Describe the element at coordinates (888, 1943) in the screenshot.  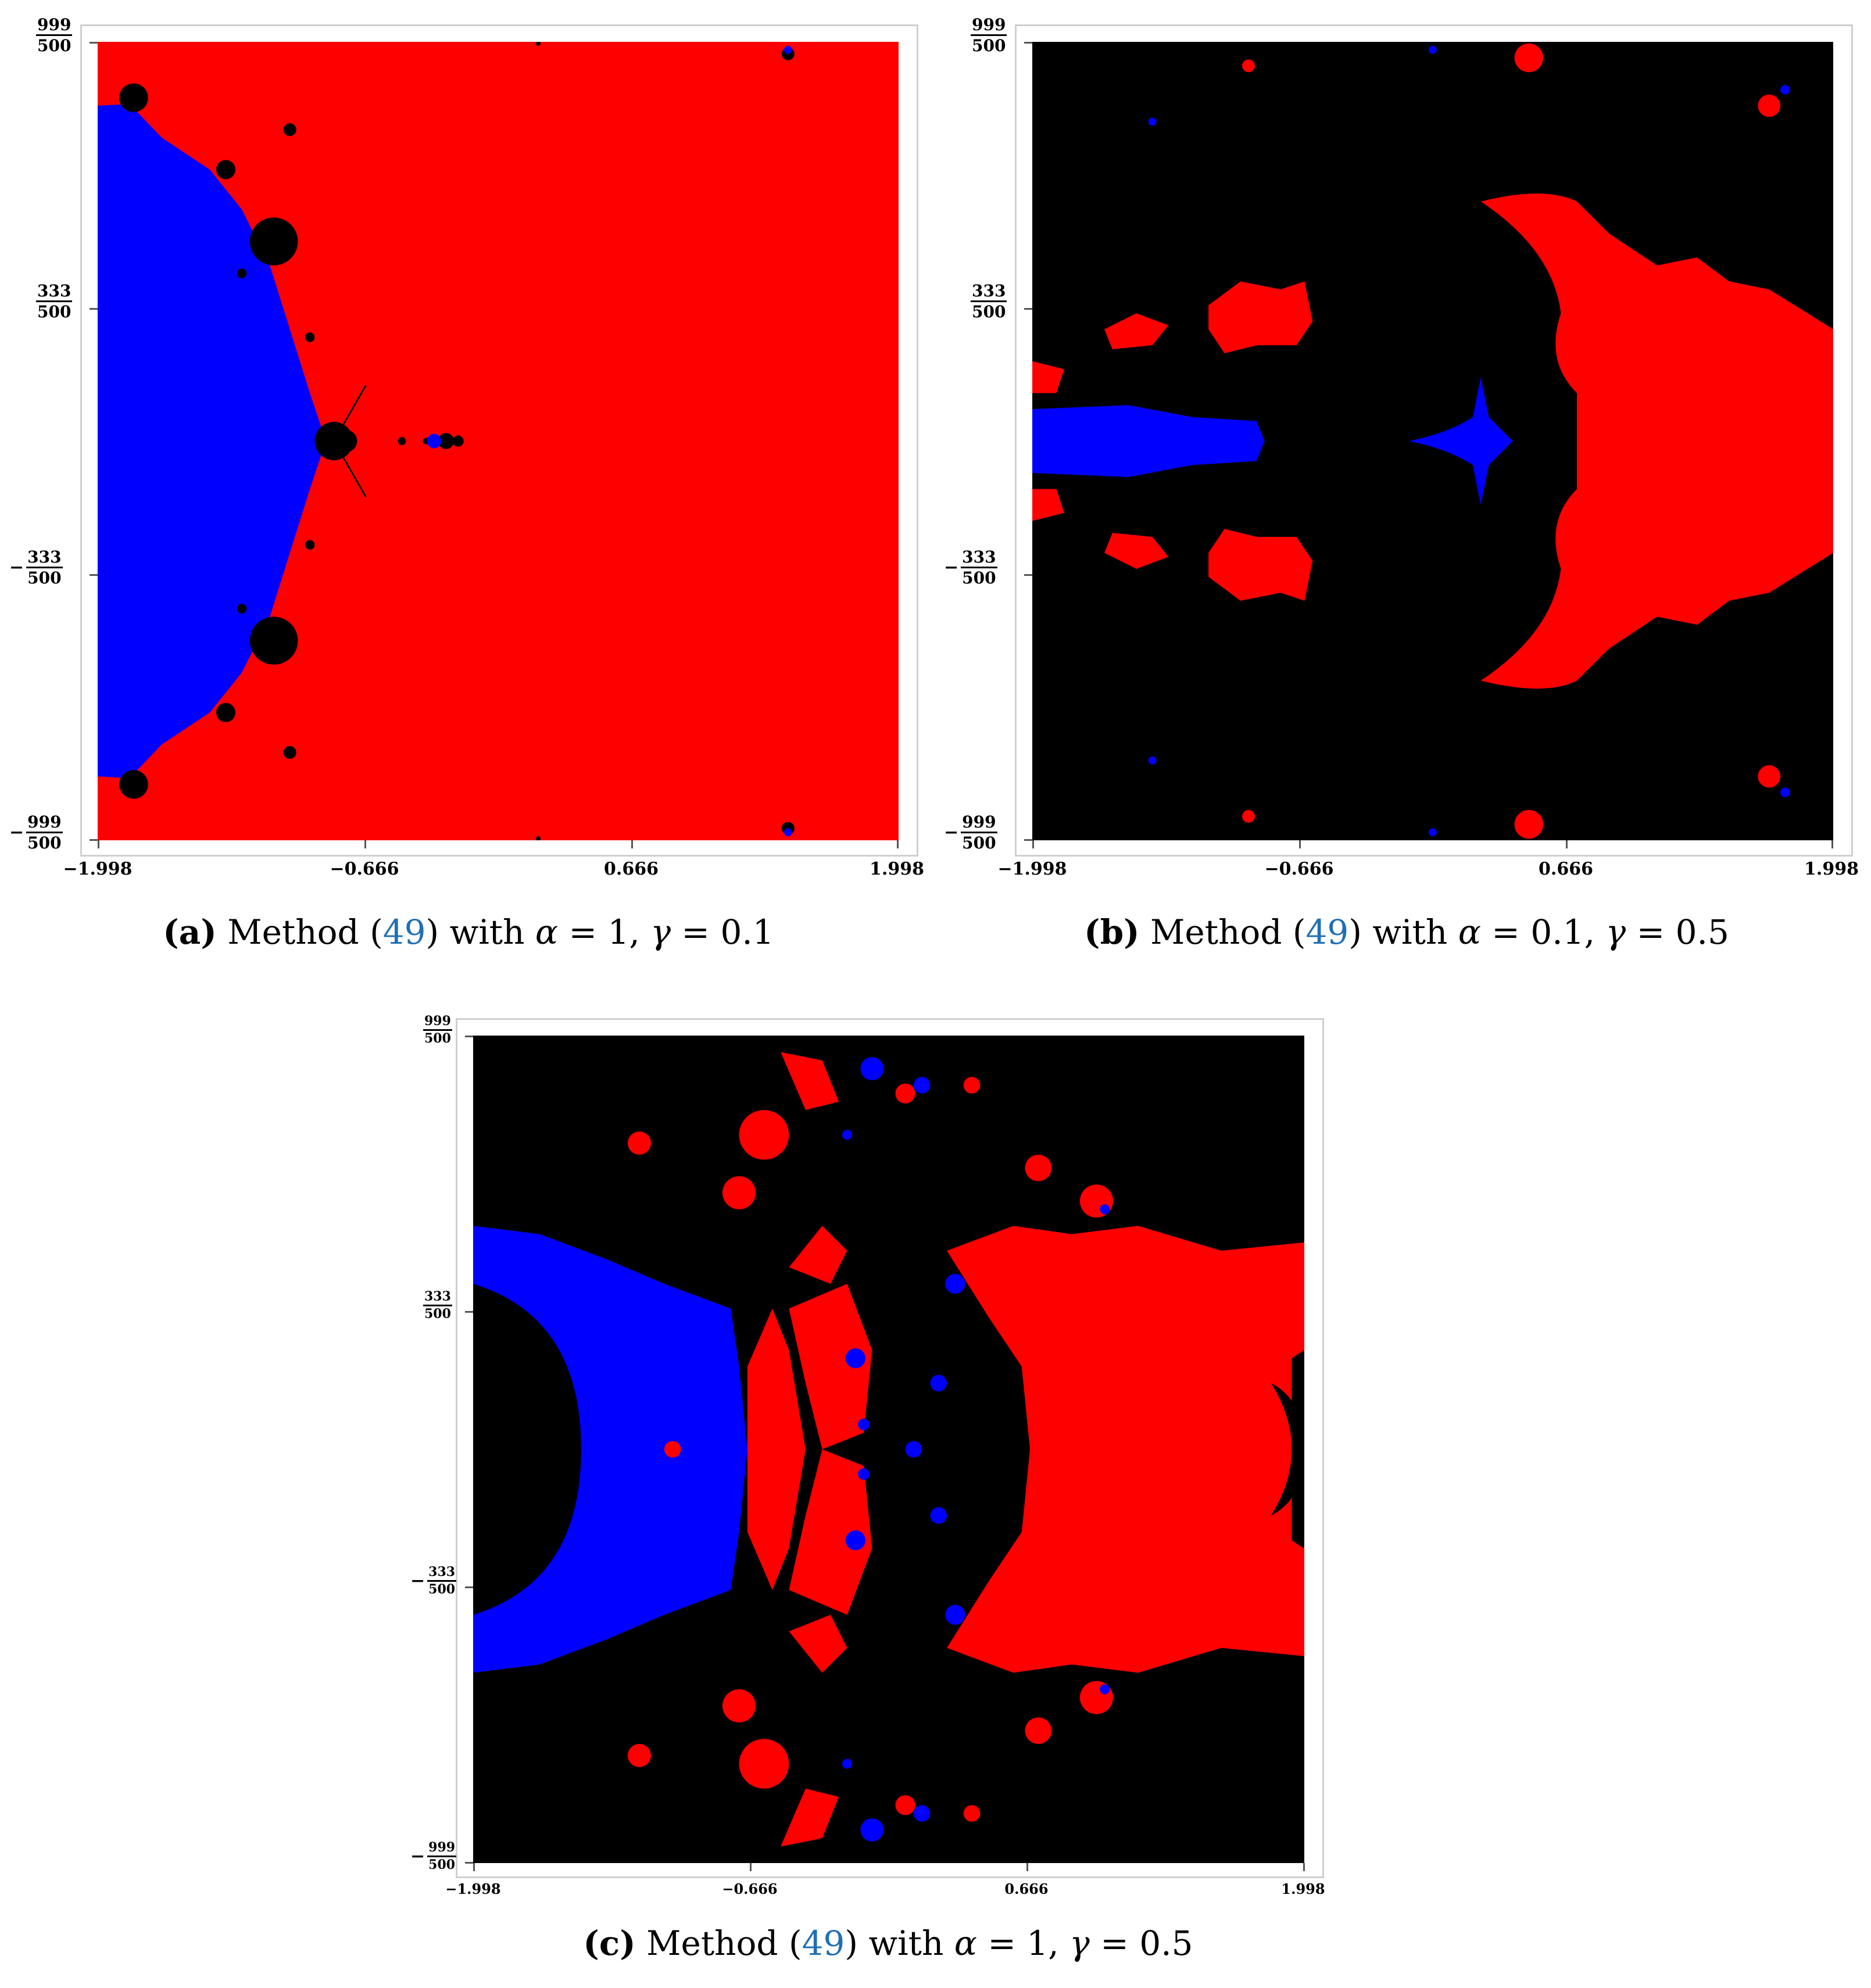
I see `caption-c: (c) Method (49) with α = 1, γ = 0.5` at that location.